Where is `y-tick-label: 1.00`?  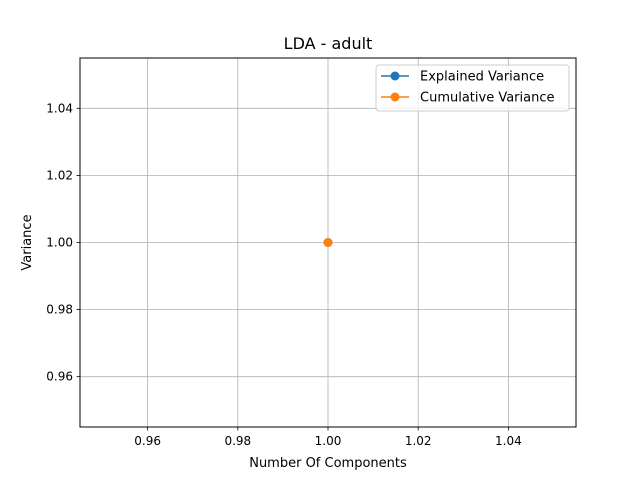
y-tick-label: 1.00 is located at coordinates (59, 243).